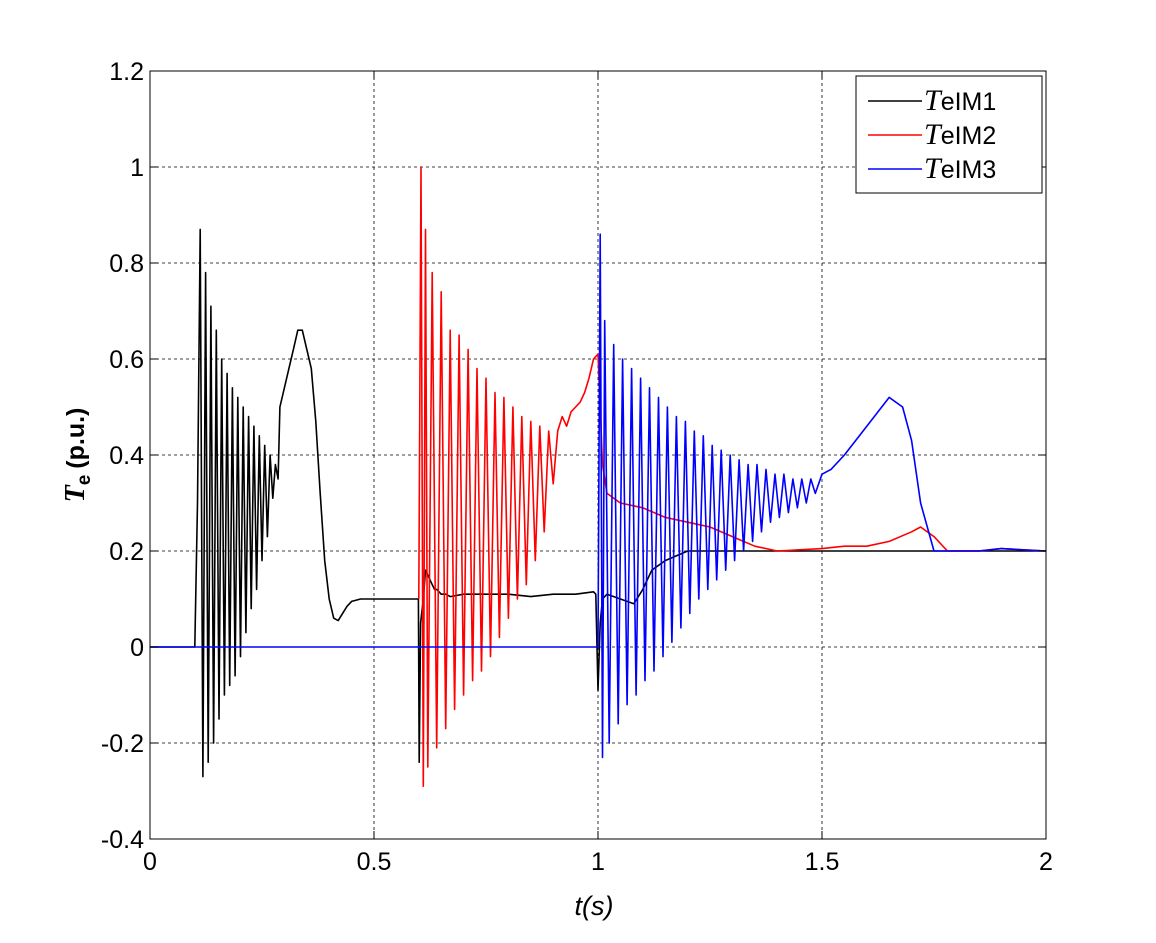 The height and width of the screenshot is (943, 1156). What do you see at coordinates (126, 264) in the screenshot?
I see `y-tick-label: 0.8` at bounding box center [126, 264].